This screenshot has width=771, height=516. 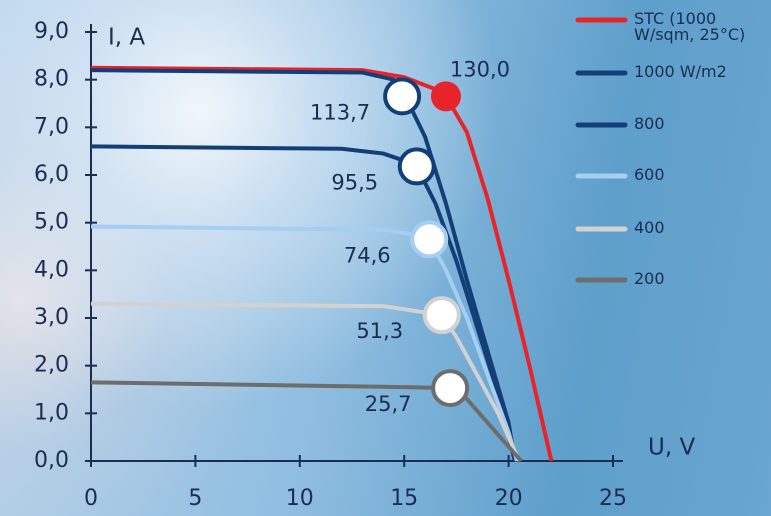 I want to click on y-axis-label: I, A, so click(x=126, y=38).